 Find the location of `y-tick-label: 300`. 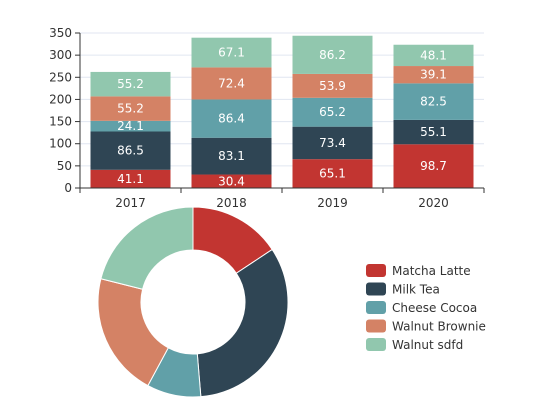

y-tick-label: 300 is located at coordinates (60, 55).